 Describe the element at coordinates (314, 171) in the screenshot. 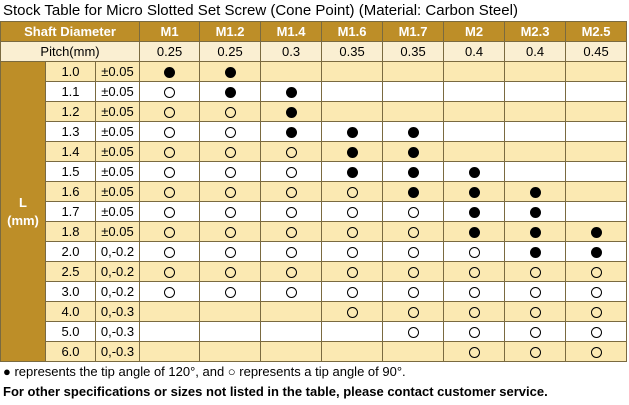

I see `table-row: 1.5 ±0.05` at that location.